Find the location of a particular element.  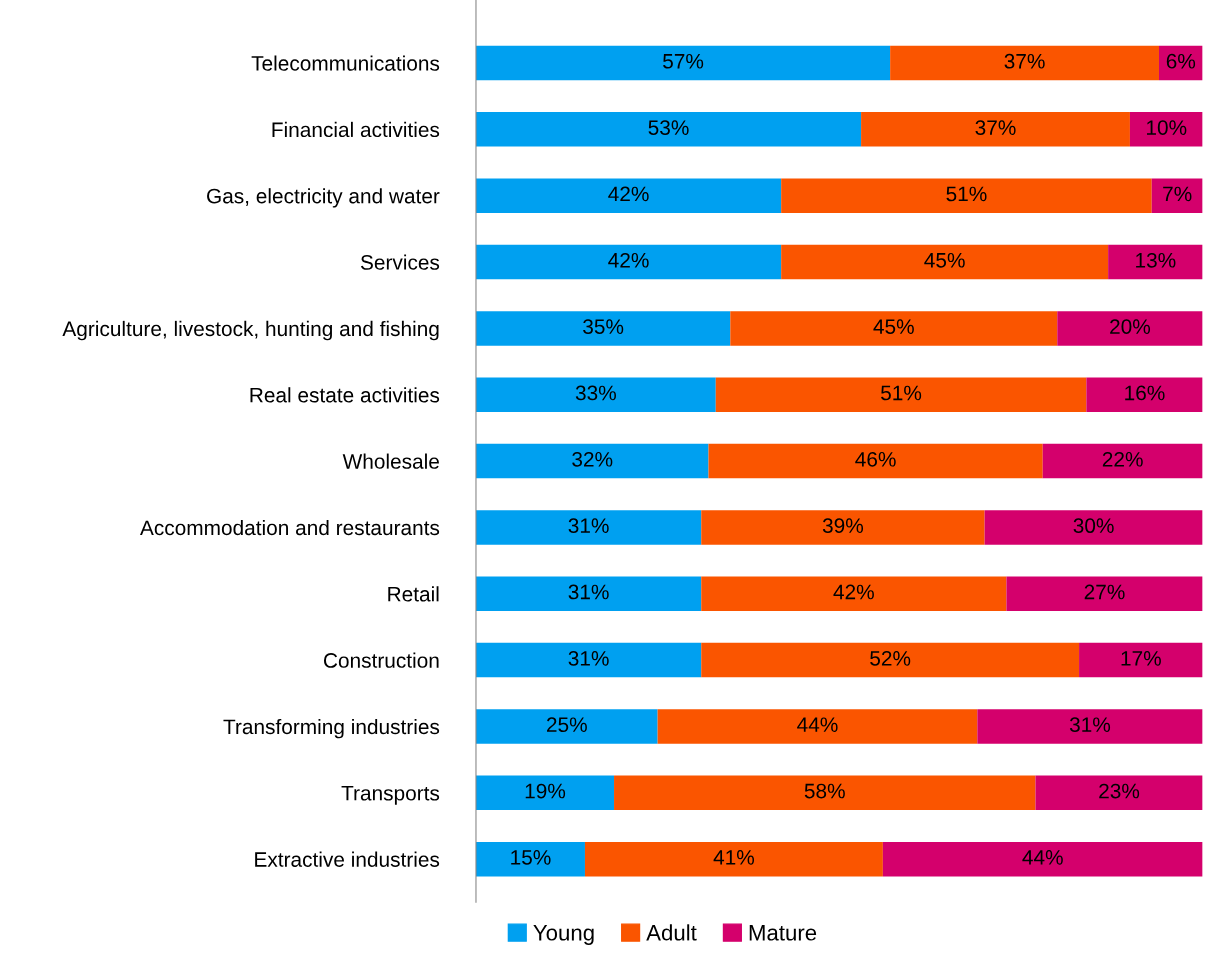

data-label: 32% is located at coordinates (592, 459).